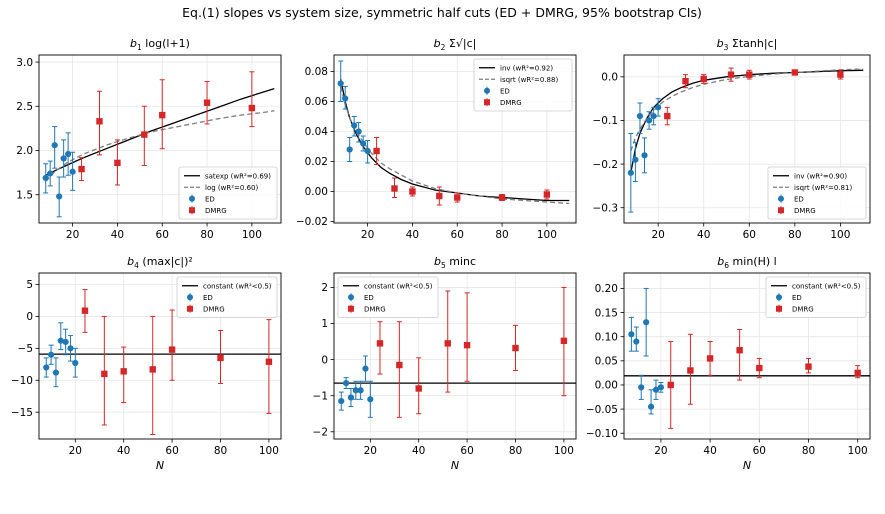  Describe the element at coordinates (388, 297) in the screenshot. I see `legend-box` at that location.